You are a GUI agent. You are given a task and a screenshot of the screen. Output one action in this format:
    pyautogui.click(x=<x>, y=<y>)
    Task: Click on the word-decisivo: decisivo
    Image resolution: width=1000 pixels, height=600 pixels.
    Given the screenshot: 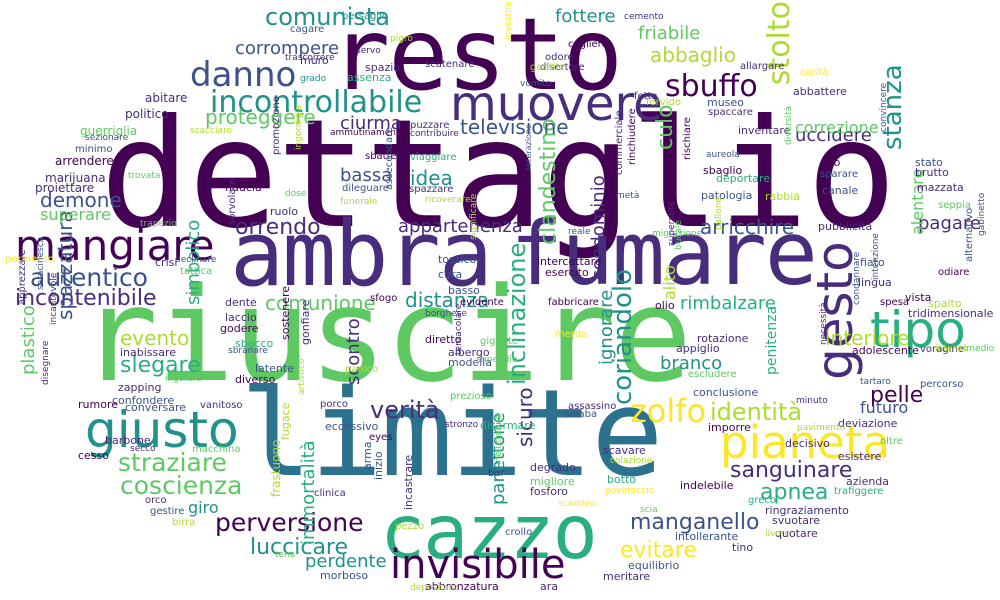 What is the action you would take?
    pyautogui.click(x=807, y=443)
    